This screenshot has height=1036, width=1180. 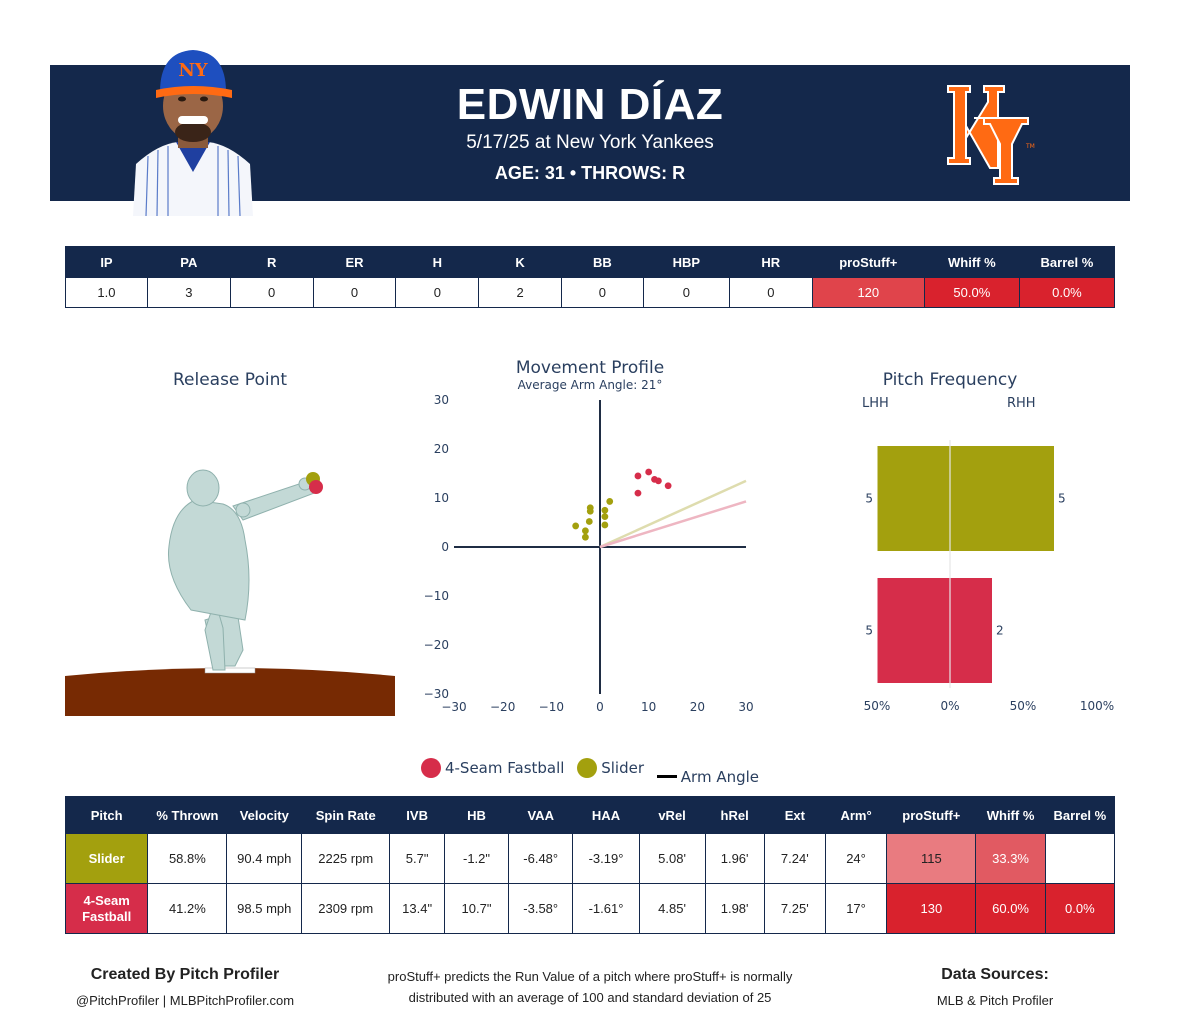 I want to click on pitch-cell-arm: 24°, so click(x=856, y=858).